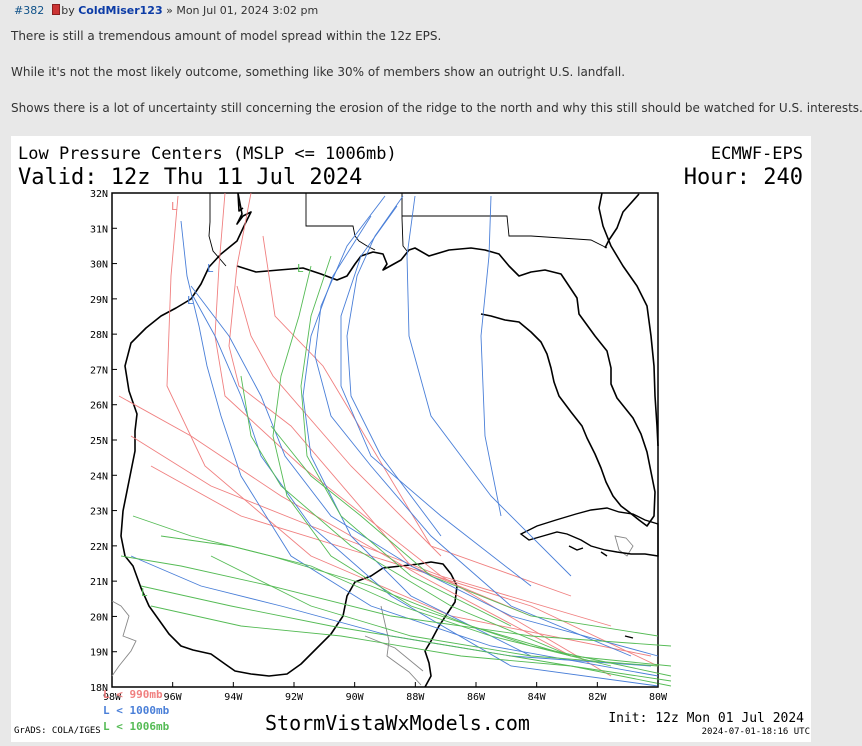 The width and height of the screenshot is (862, 746). I want to click on init-label: Init: 12z Mon 01 Jul 2024, so click(706, 718).